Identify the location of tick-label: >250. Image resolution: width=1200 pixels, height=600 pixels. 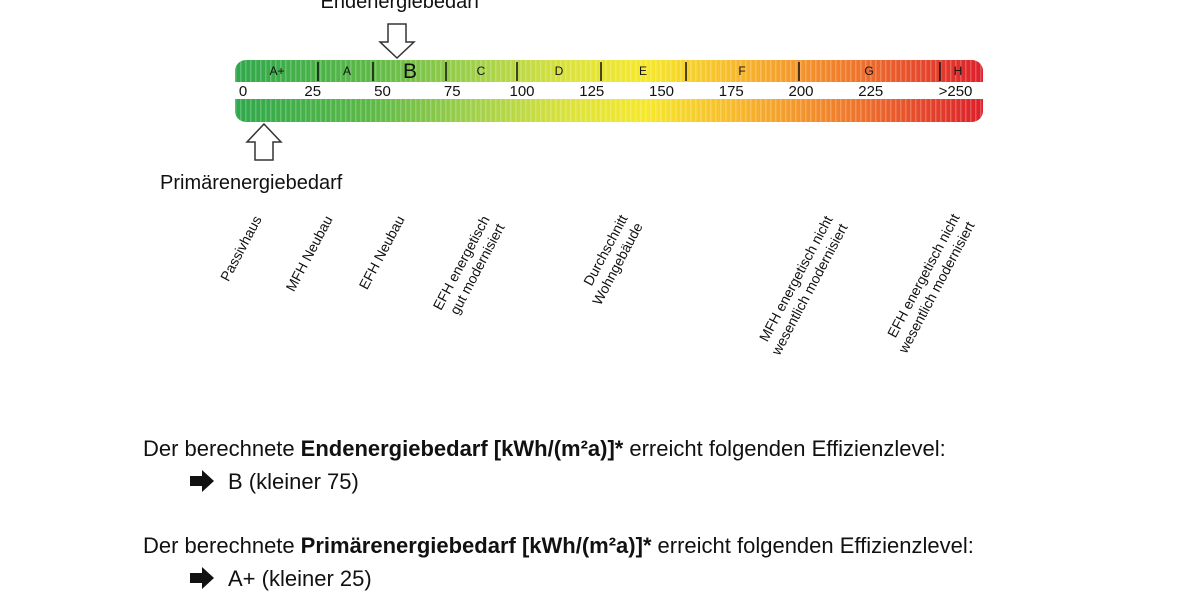
(956, 91).